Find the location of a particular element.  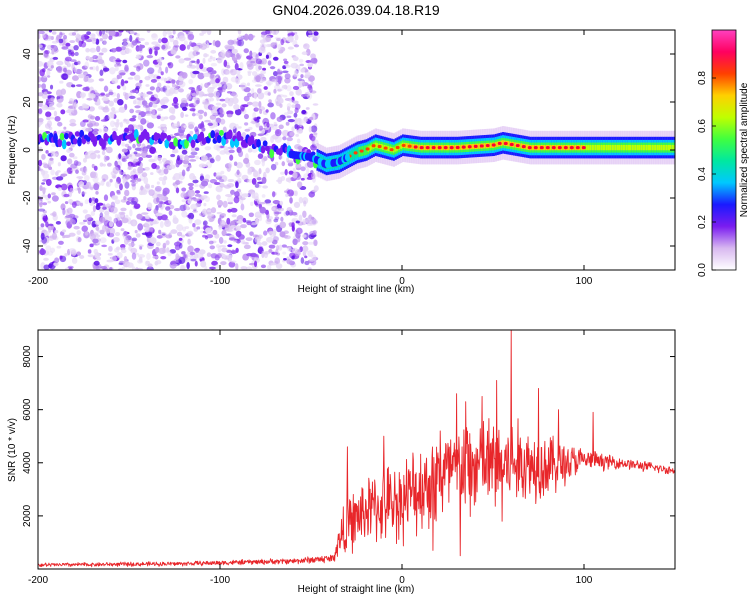

snr-y-tick-label: 6000 is located at coordinates (27, 409).